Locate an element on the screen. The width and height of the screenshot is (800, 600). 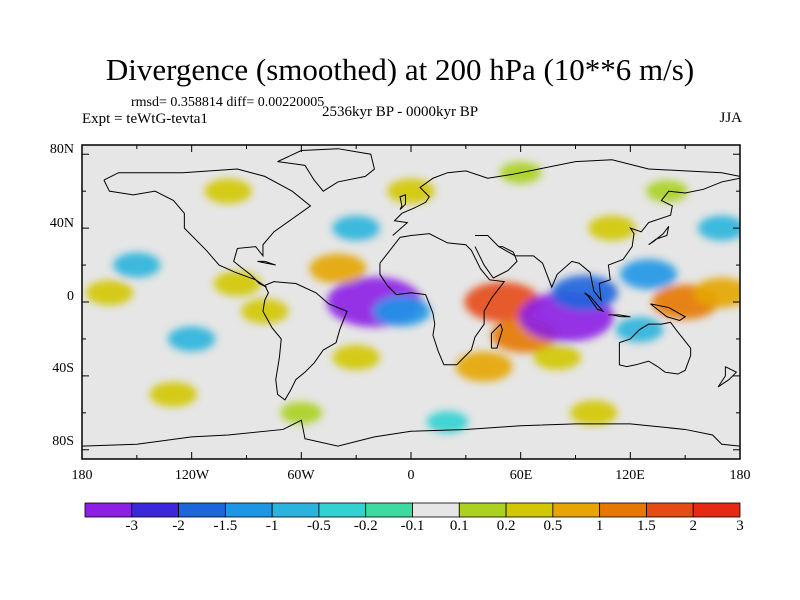
colorbar-label: -0.5 is located at coordinates (319, 526).